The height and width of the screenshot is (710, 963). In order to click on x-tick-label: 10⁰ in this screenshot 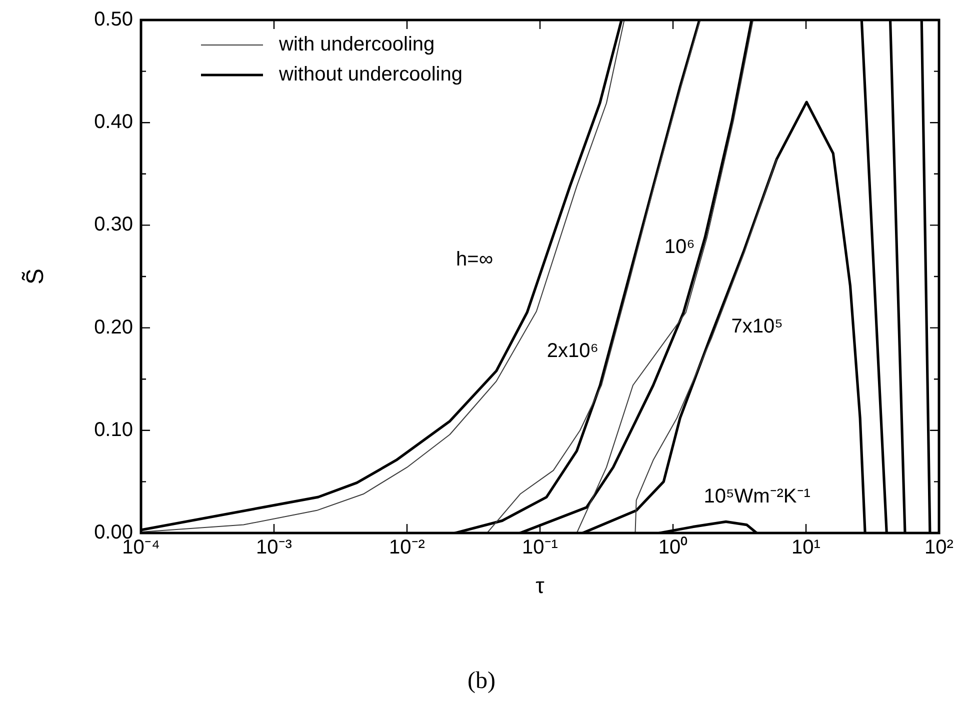, I will do `click(673, 547)`.